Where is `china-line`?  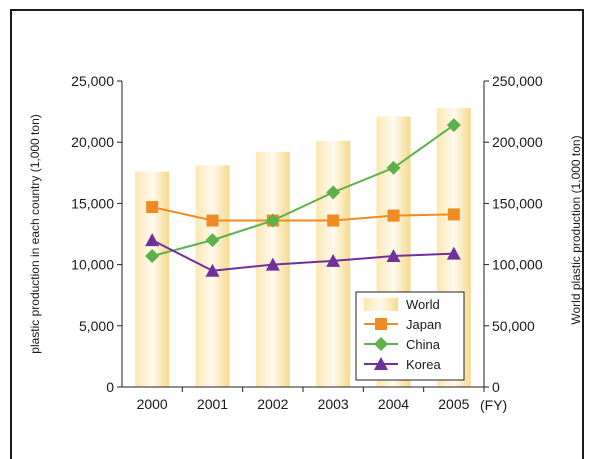 china-line is located at coordinates (303, 190).